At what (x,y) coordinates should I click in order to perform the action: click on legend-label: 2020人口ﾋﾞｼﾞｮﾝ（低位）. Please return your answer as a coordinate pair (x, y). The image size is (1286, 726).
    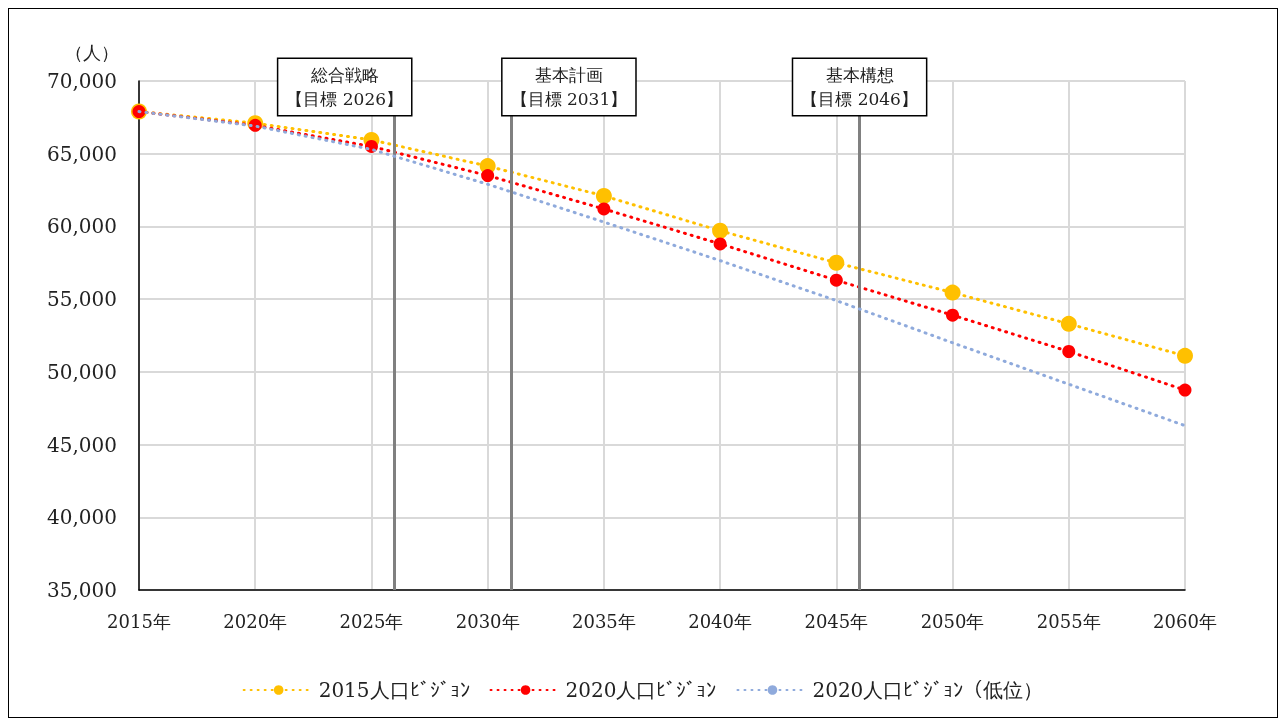
    Looking at the image, I should click on (928, 690).